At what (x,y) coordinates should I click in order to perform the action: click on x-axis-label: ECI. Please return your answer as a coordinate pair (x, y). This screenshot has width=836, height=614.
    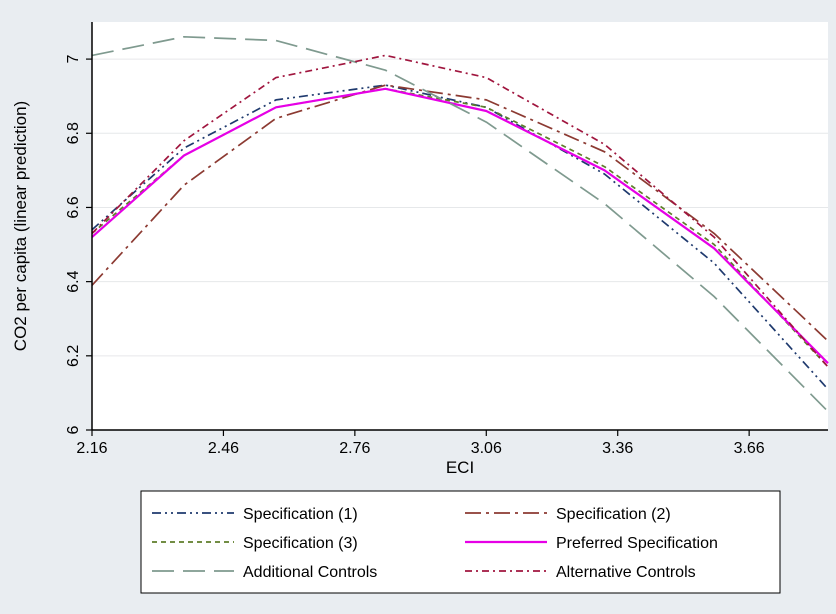
    Looking at the image, I should click on (460, 467).